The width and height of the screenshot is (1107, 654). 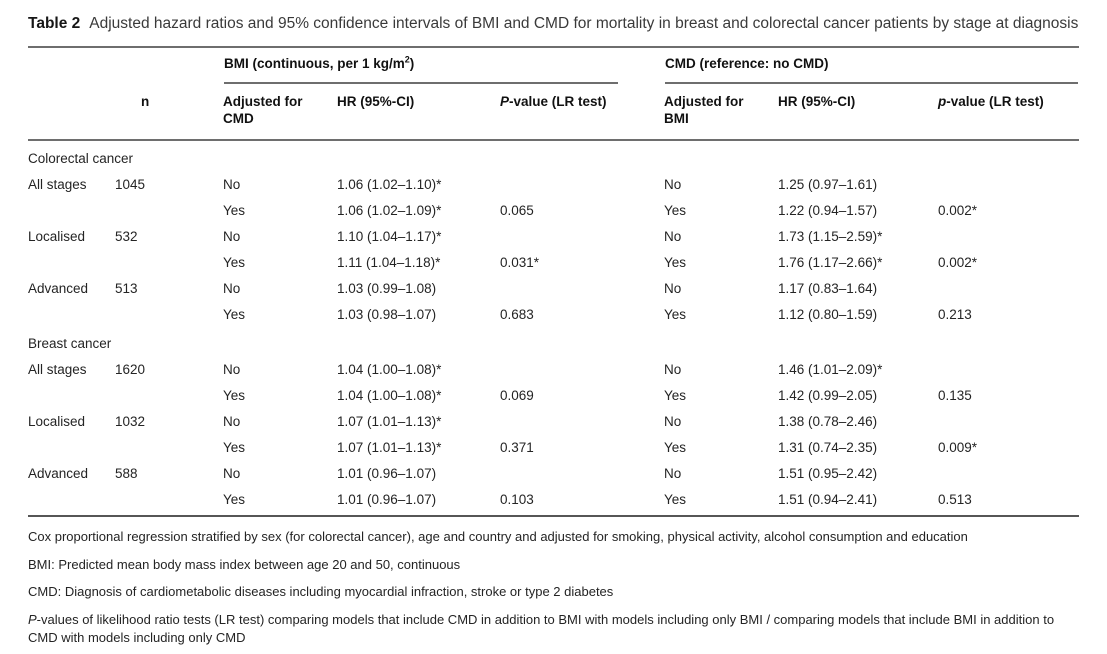 I want to click on cell-hr-bmi: 1.06 (1.02–1.09)*, so click(x=389, y=211).